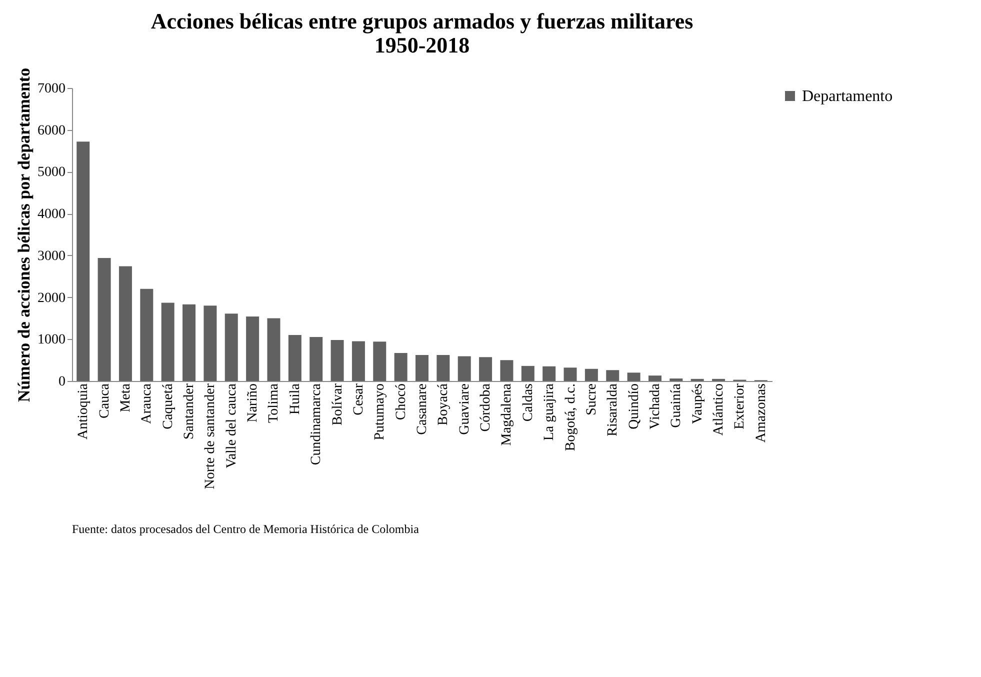  What do you see at coordinates (253, 403) in the screenshot?
I see `x-tick-label: Nariño` at bounding box center [253, 403].